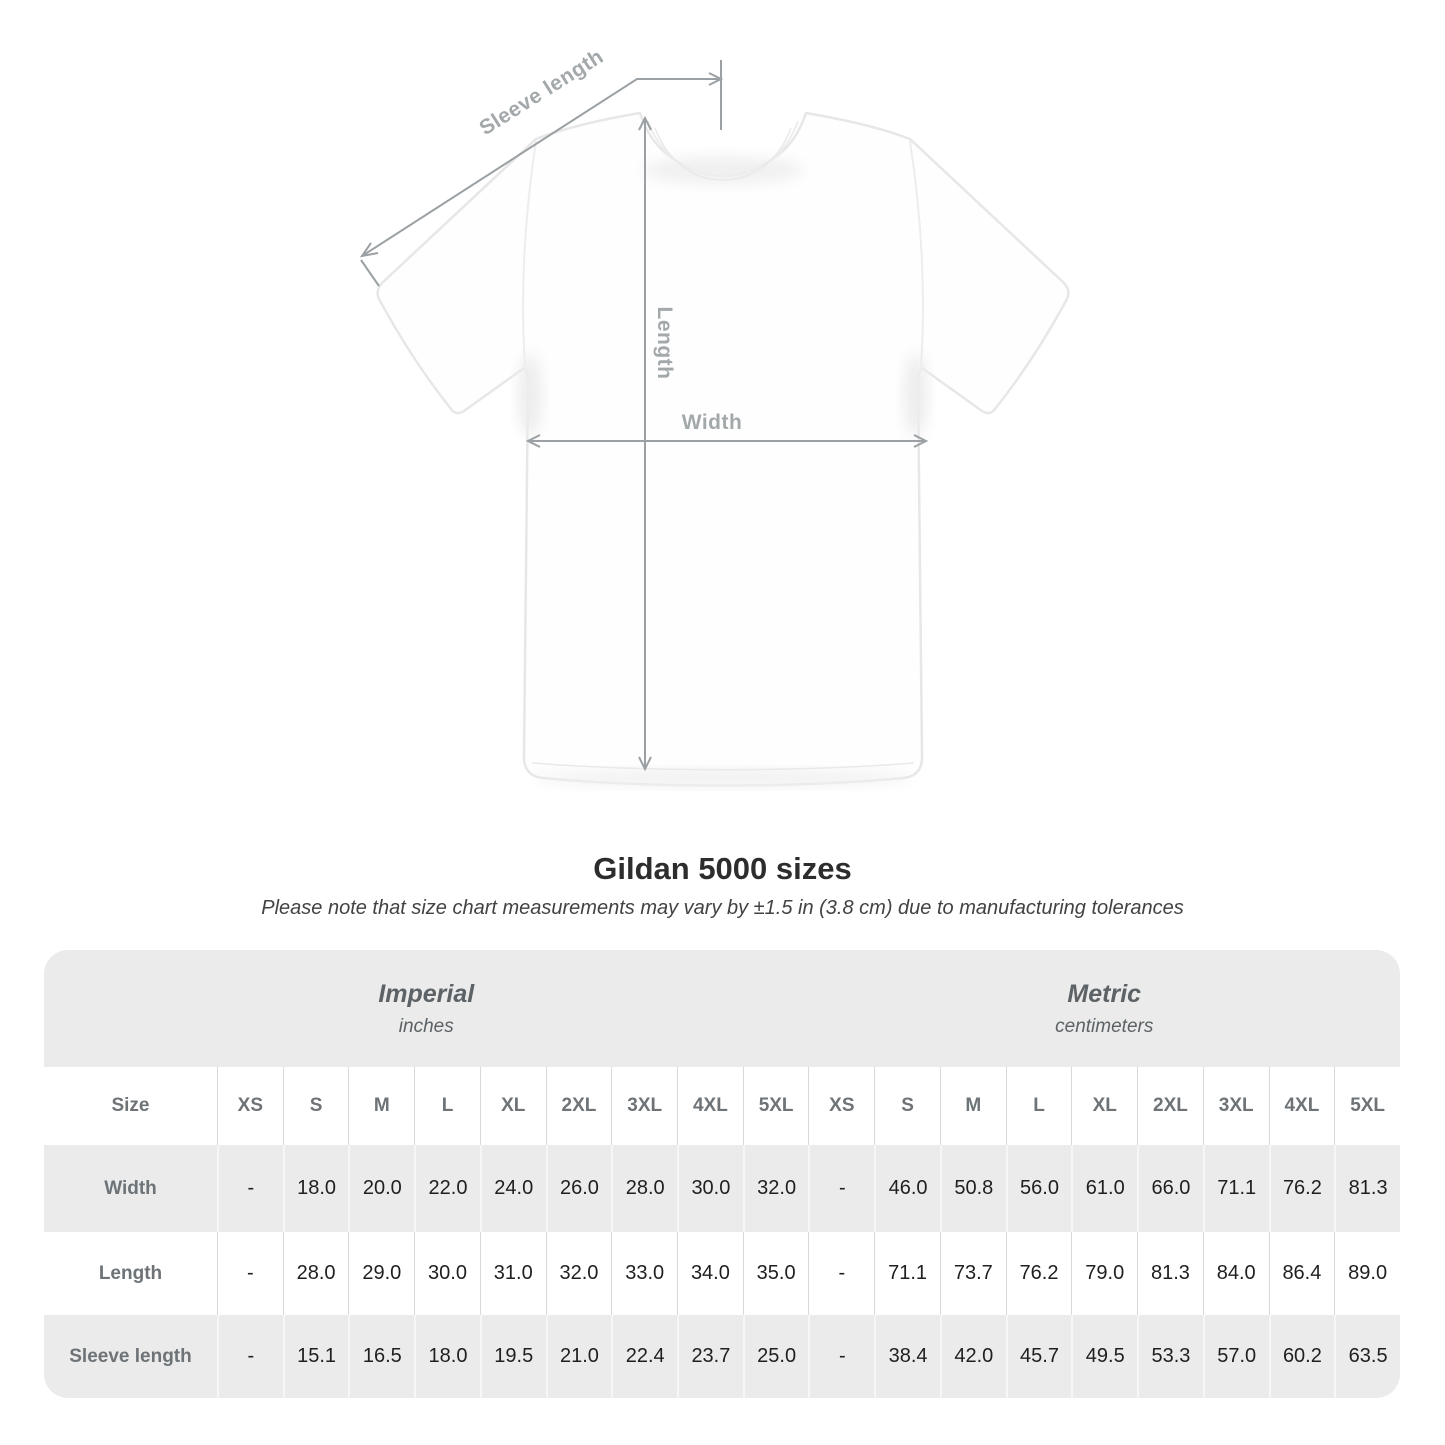  What do you see at coordinates (972, 1188) in the screenshot?
I see `table-cell: 50.8` at bounding box center [972, 1188].